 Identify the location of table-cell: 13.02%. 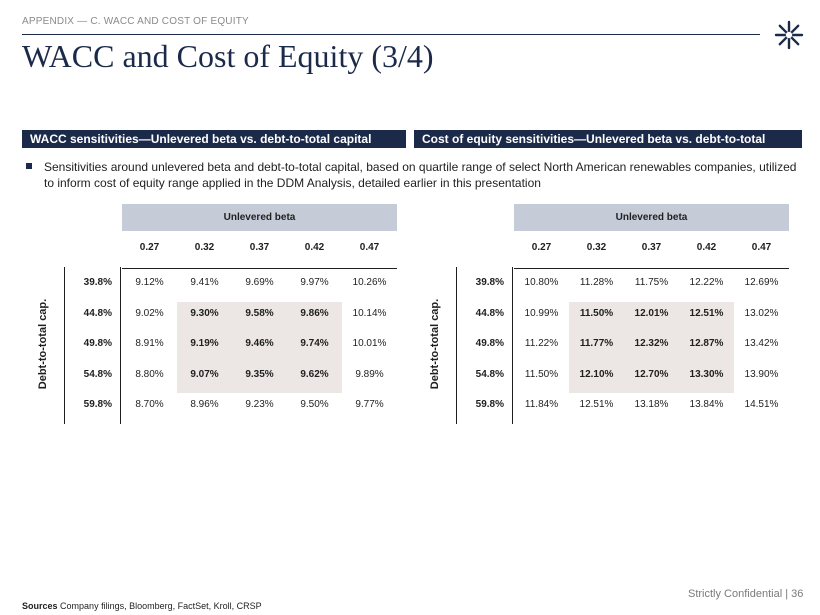
(761, 313).